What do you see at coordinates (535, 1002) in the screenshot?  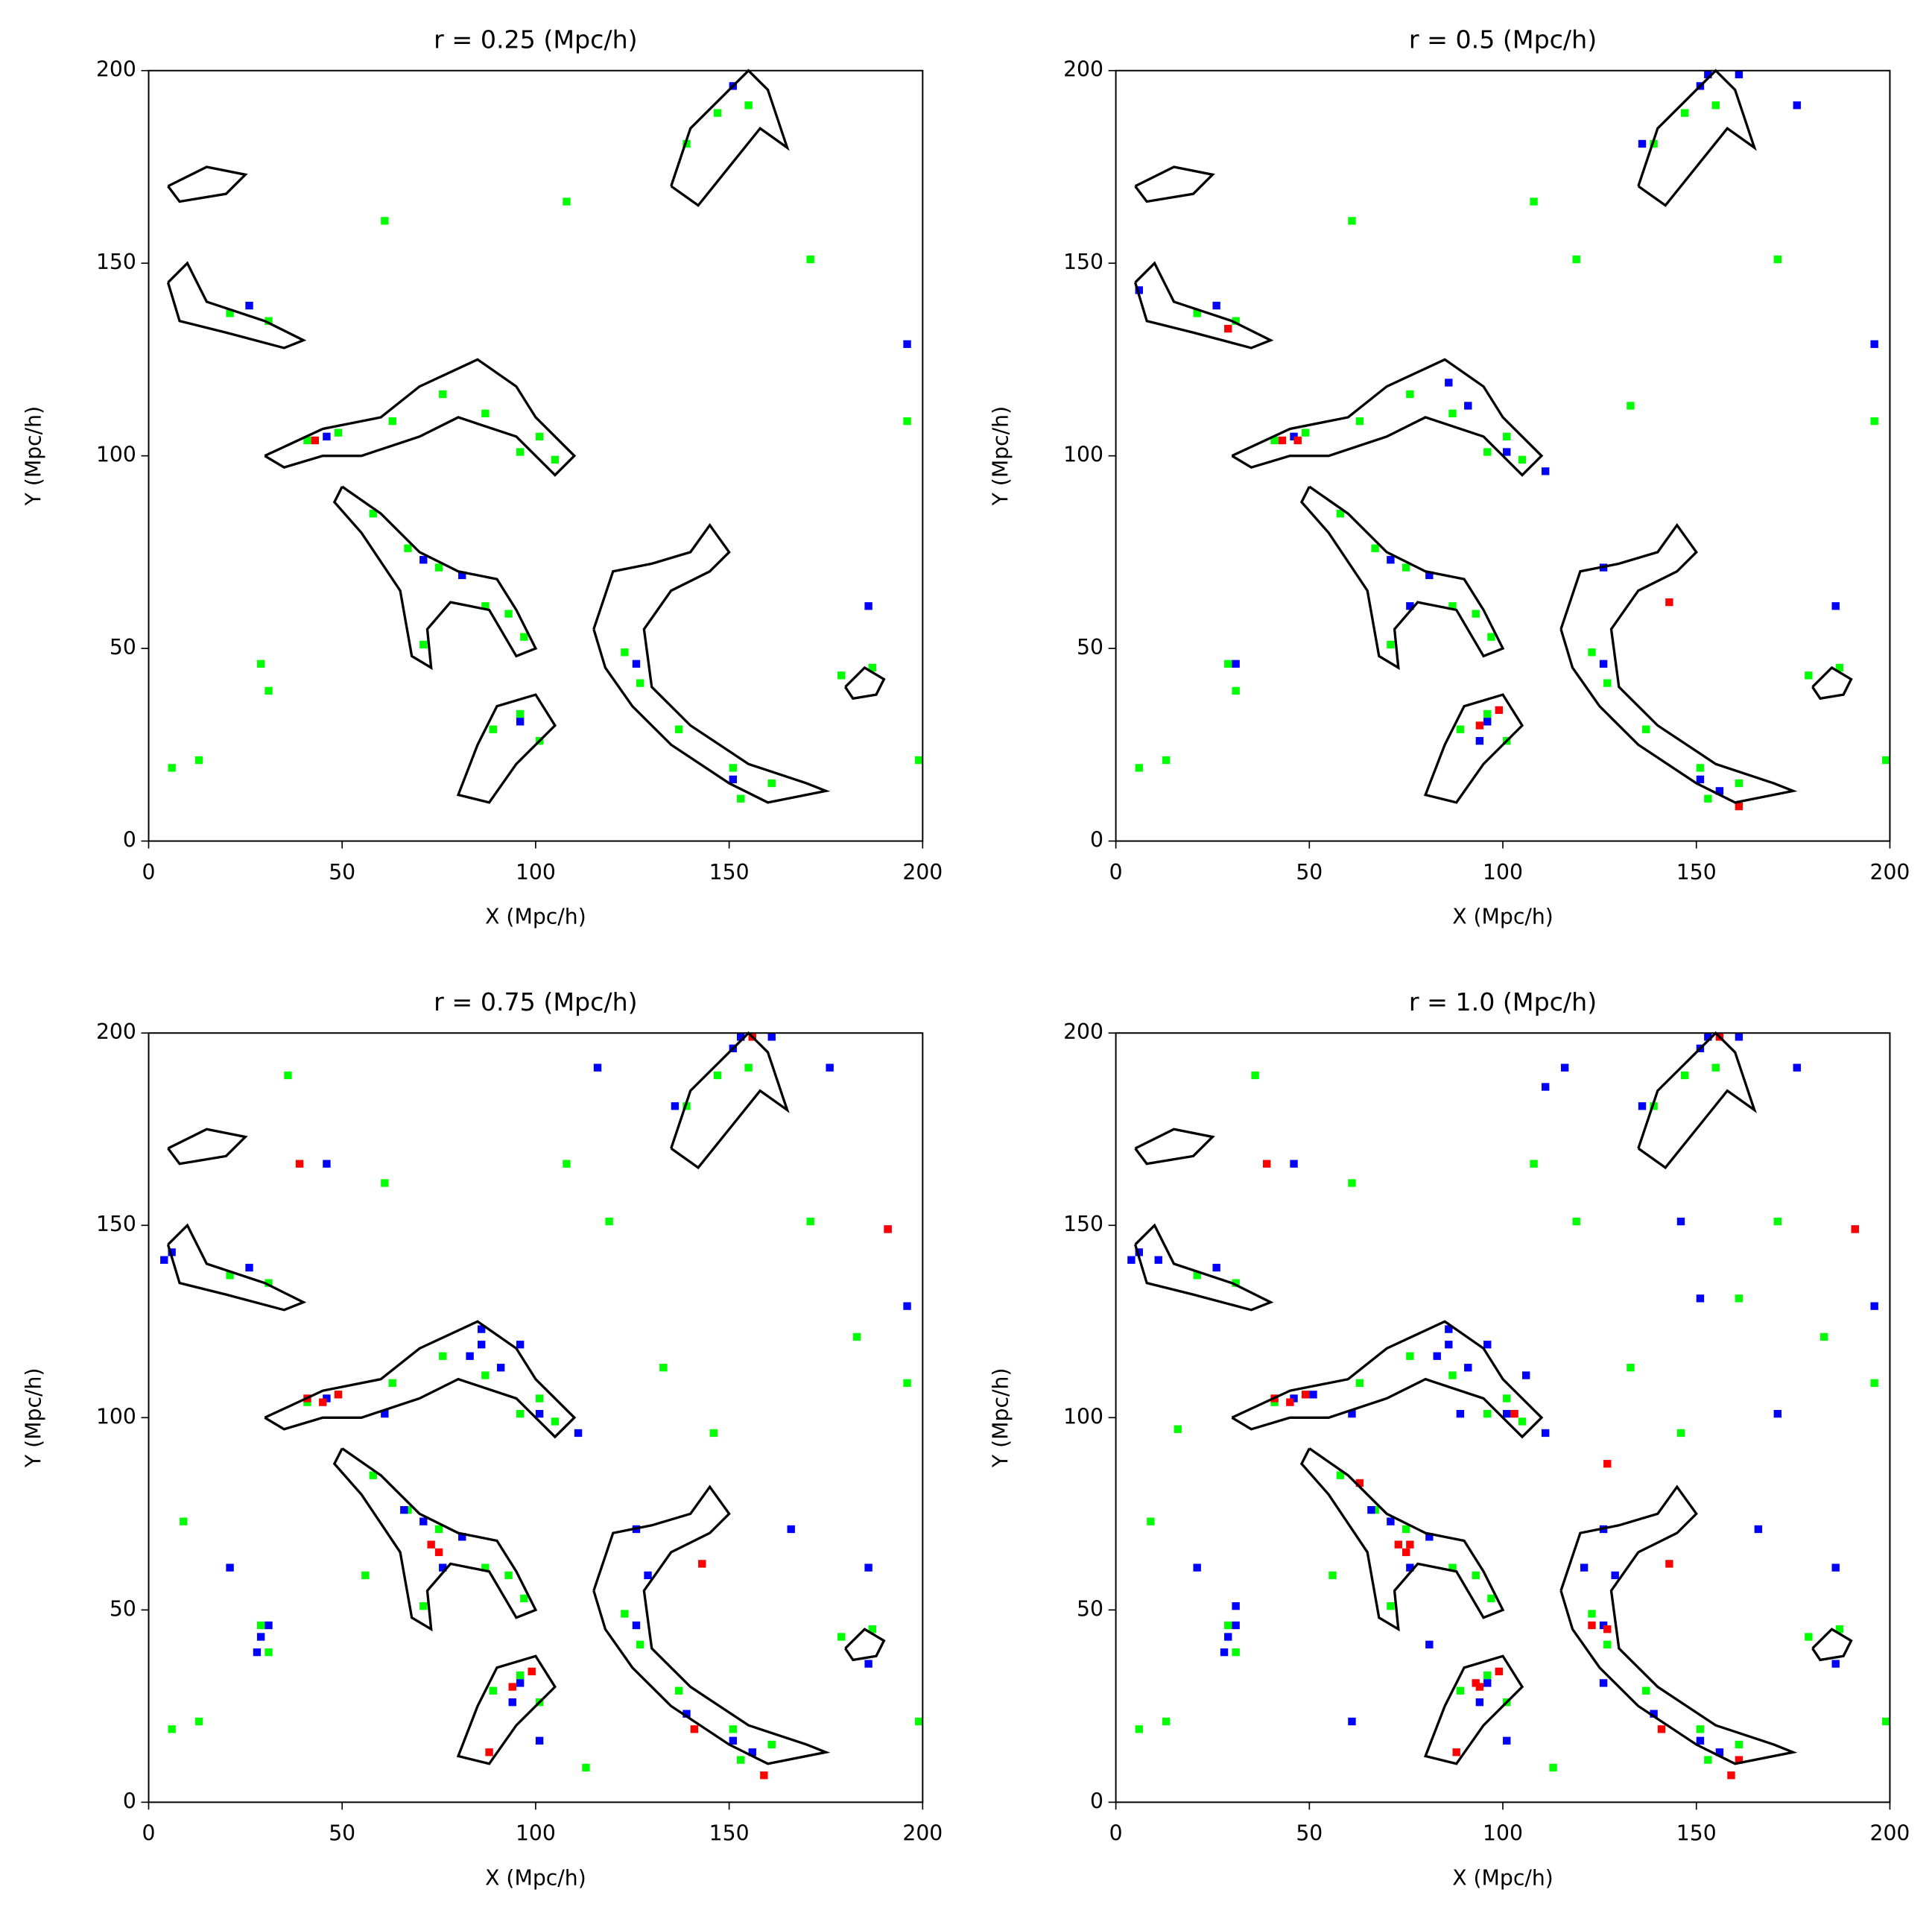 I see `chart-title: r = 0.75 (Mpc/h)` at bounding box center [535, 1002].